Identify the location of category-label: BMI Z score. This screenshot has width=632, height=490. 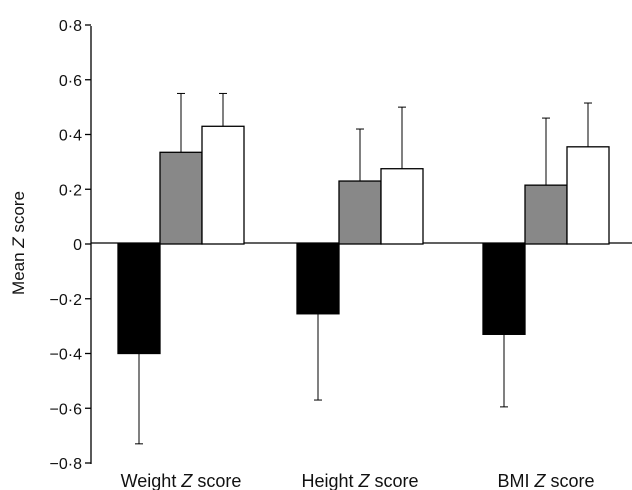
(545, 480).